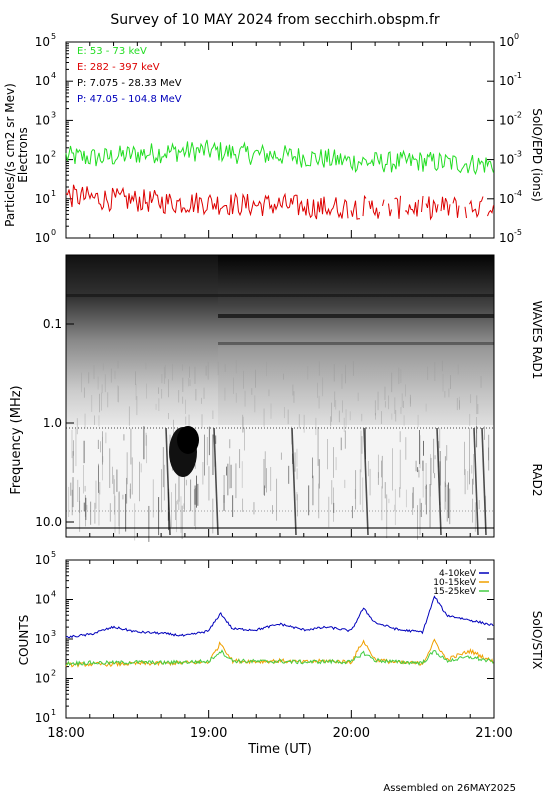 The width and height of the screenshot is (550, 800). I want to click on epd-y2tick-exp: -4, so click(518, 193).